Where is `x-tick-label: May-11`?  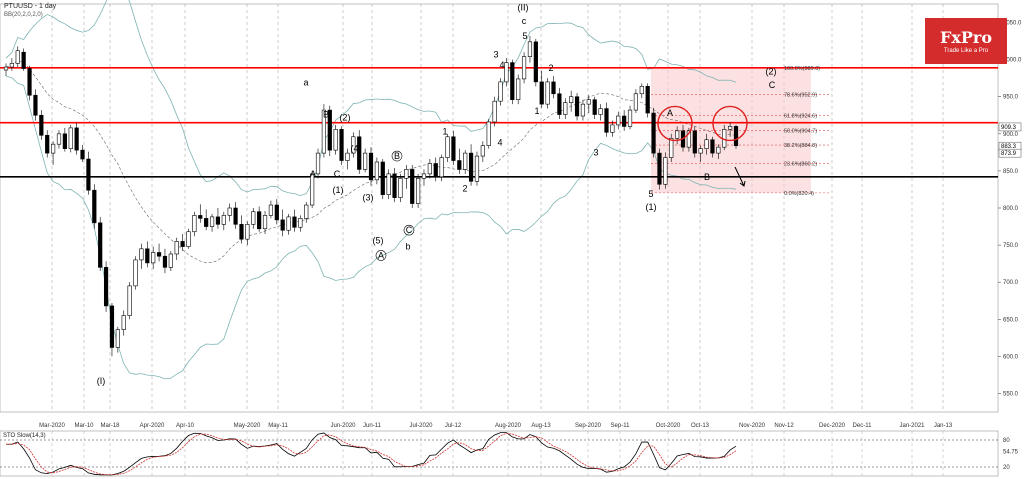 x-tick-label: May-11 is located at coordinates (278, 426).